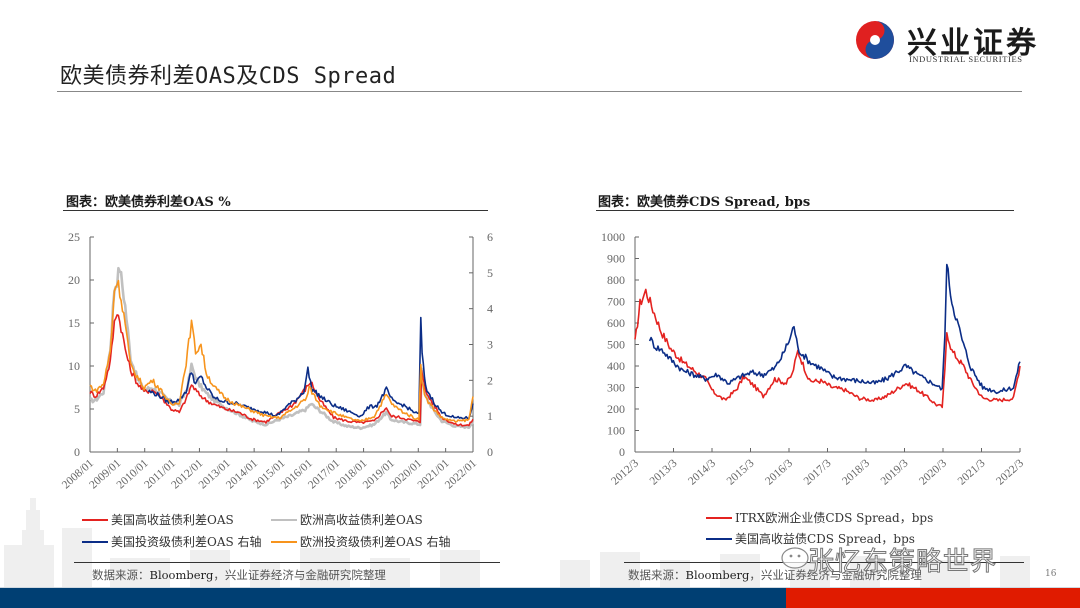 Image resolution: width=1080 pixels, height=608 pixels. What do you see at coordinates (616, 388) in the screenshot?
I see `y-tick-label-left: 300` at bounding box center [616, 388].